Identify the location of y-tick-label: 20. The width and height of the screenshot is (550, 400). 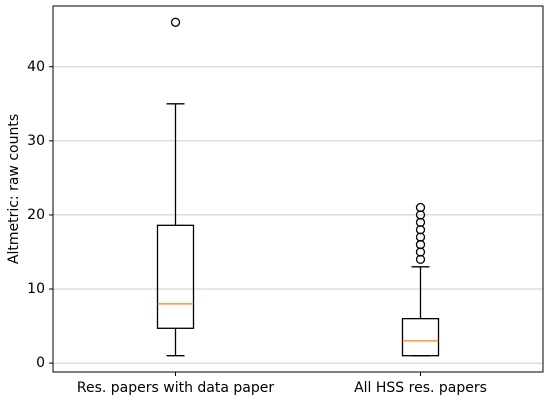
(36, 215).